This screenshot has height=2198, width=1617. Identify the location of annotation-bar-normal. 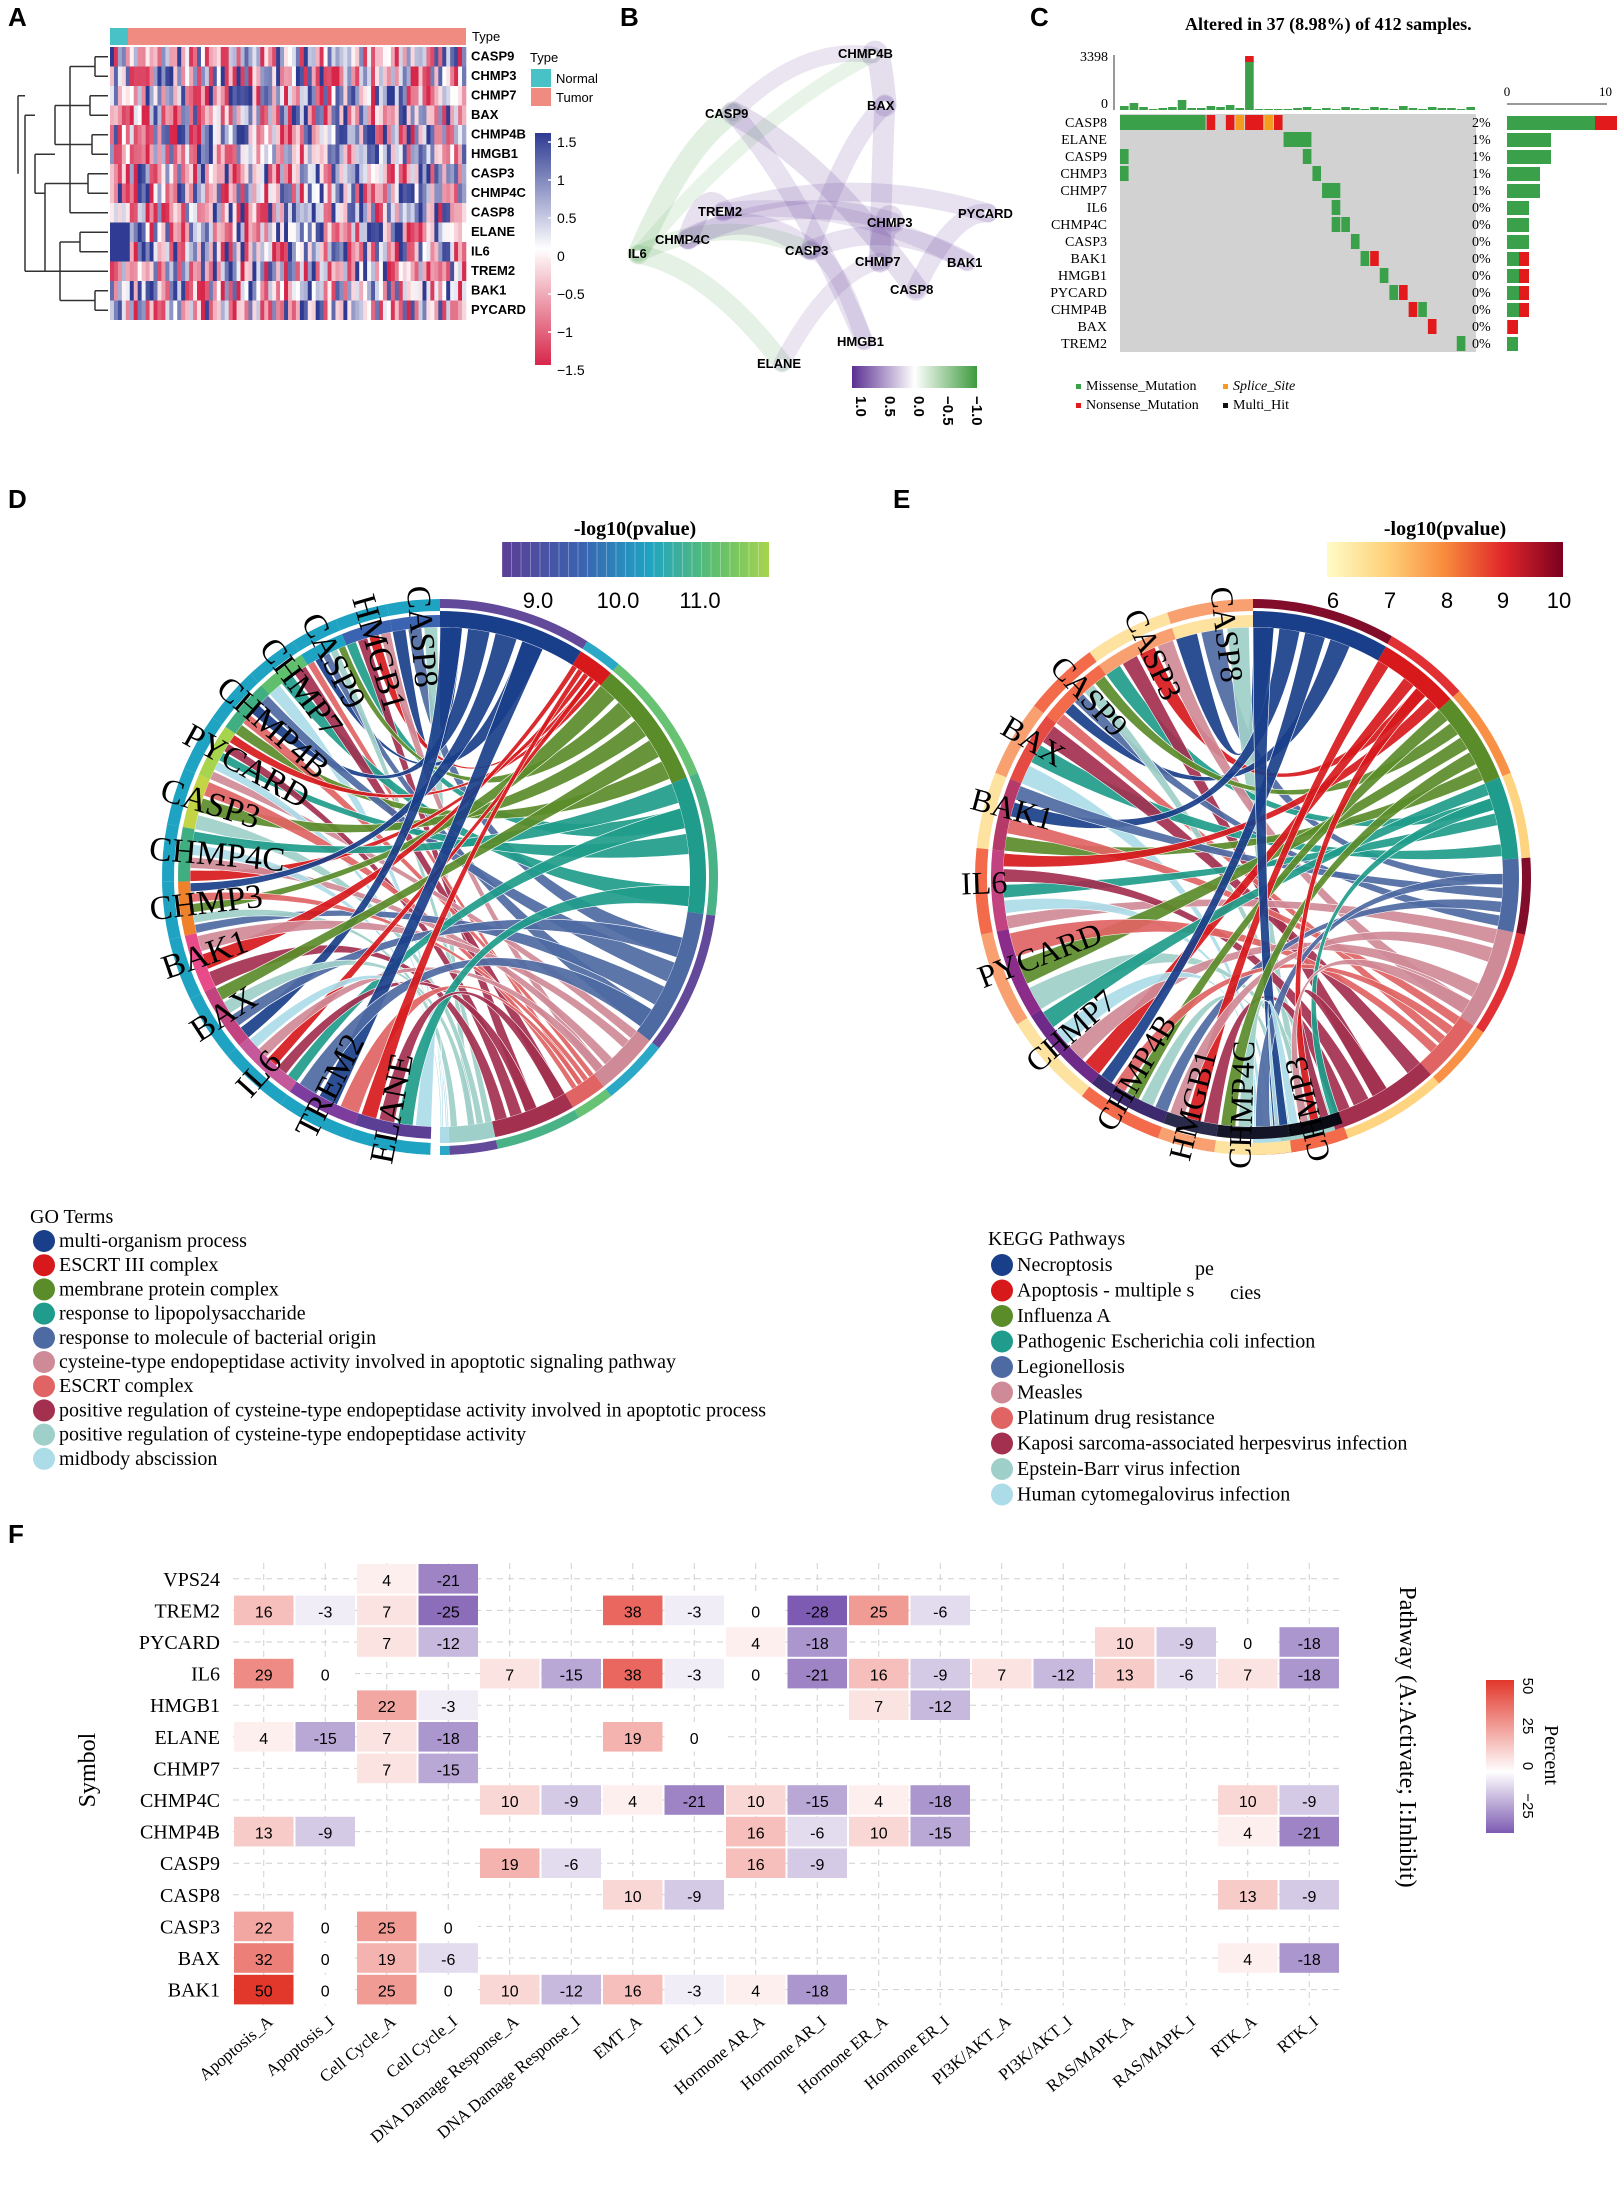
(119, 36).